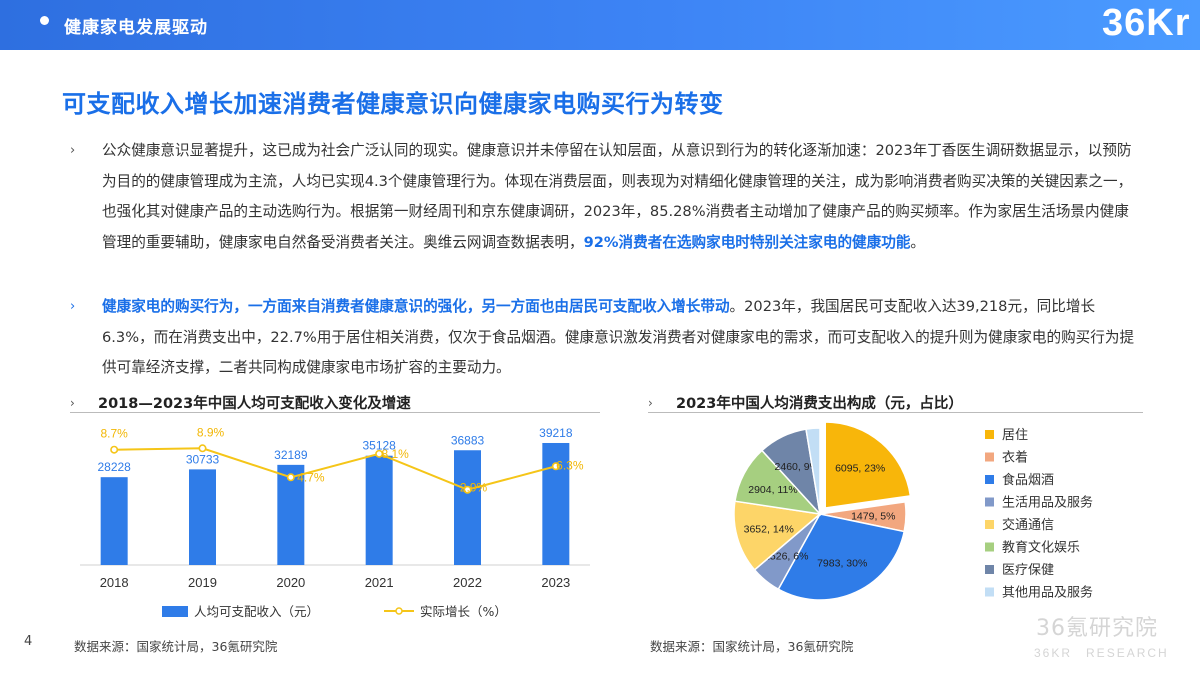 Image resolution: width=1200 pixels, height=675 pixels. I want to click on growth-line, so click(335, 469).